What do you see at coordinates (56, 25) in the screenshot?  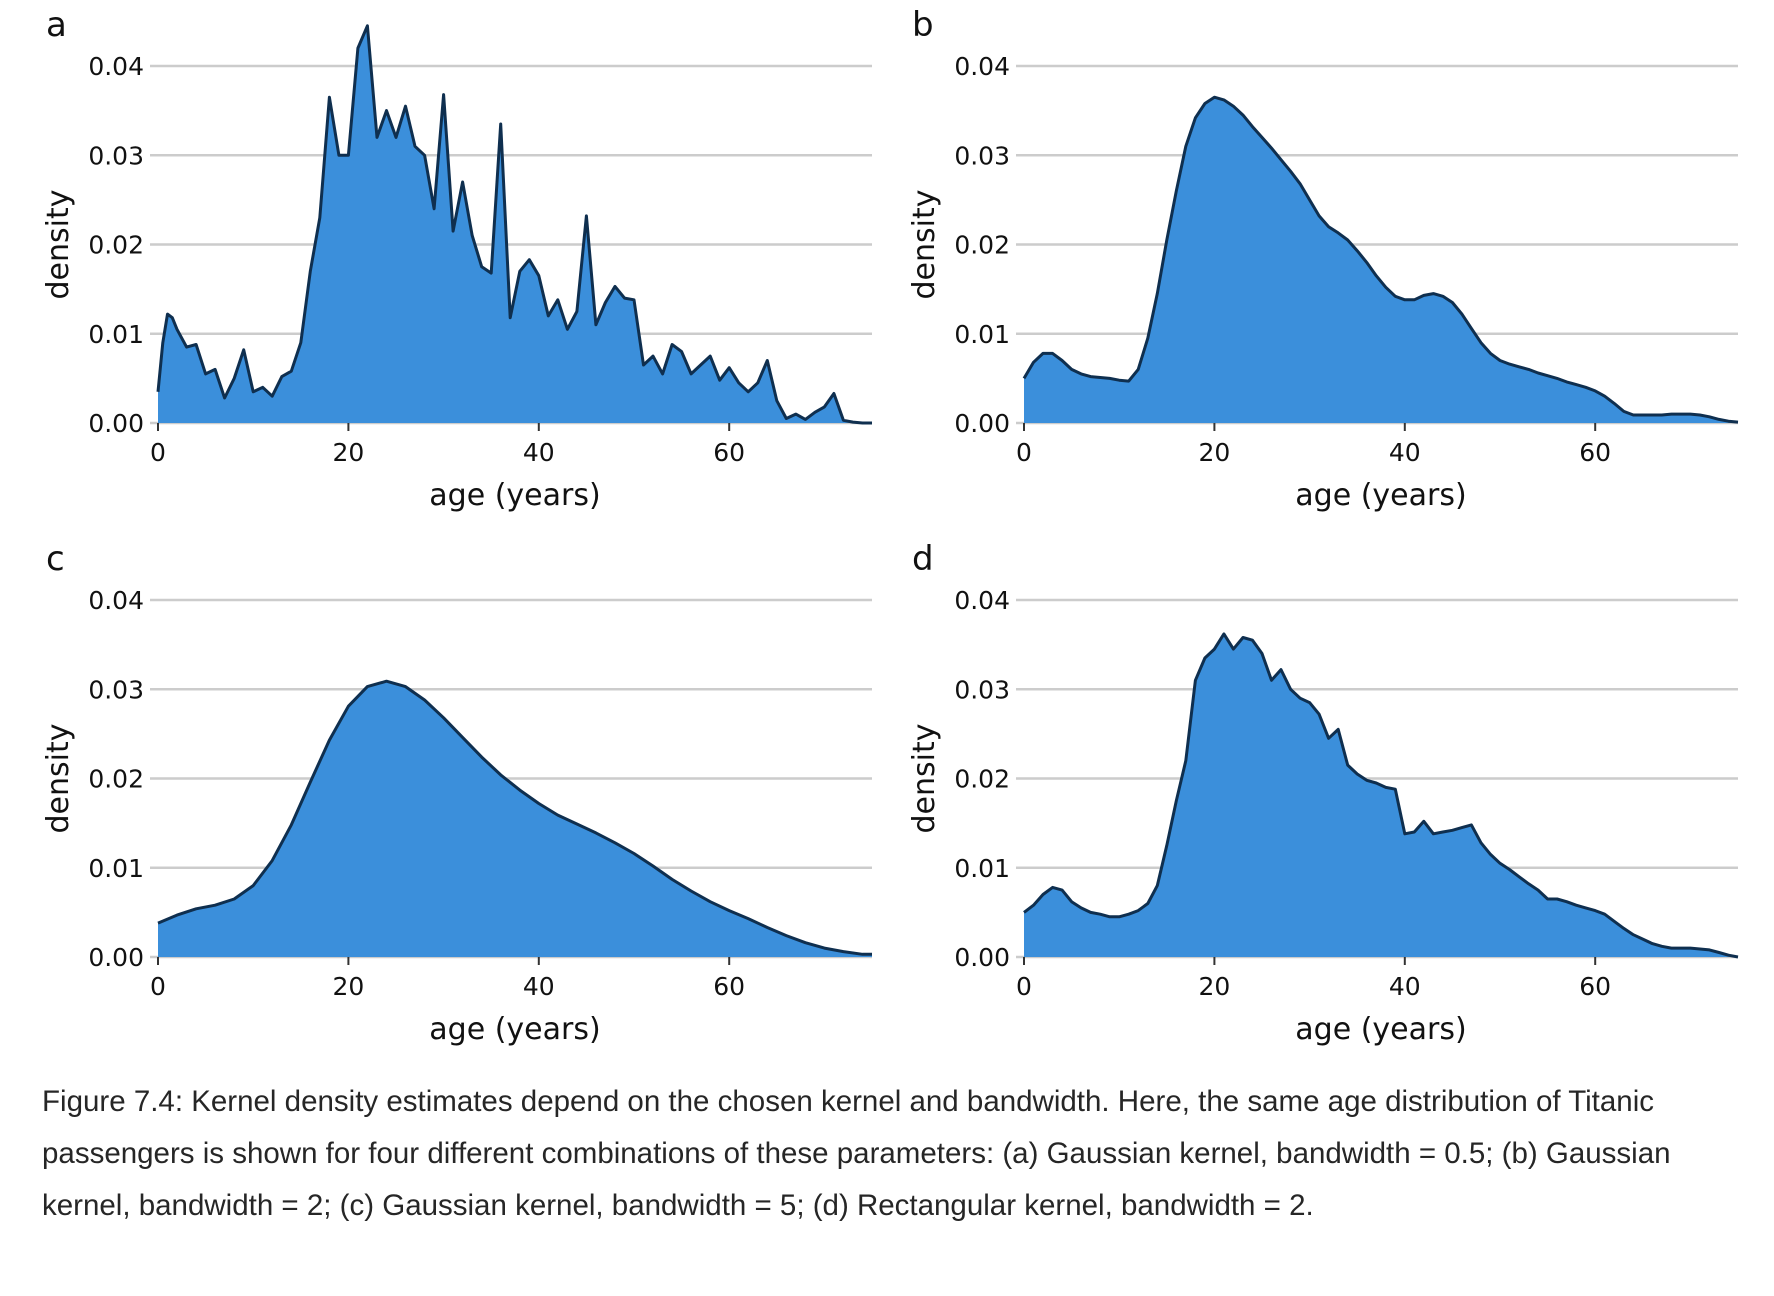 I see `panel-label: a` at bounding box center [56, 25].